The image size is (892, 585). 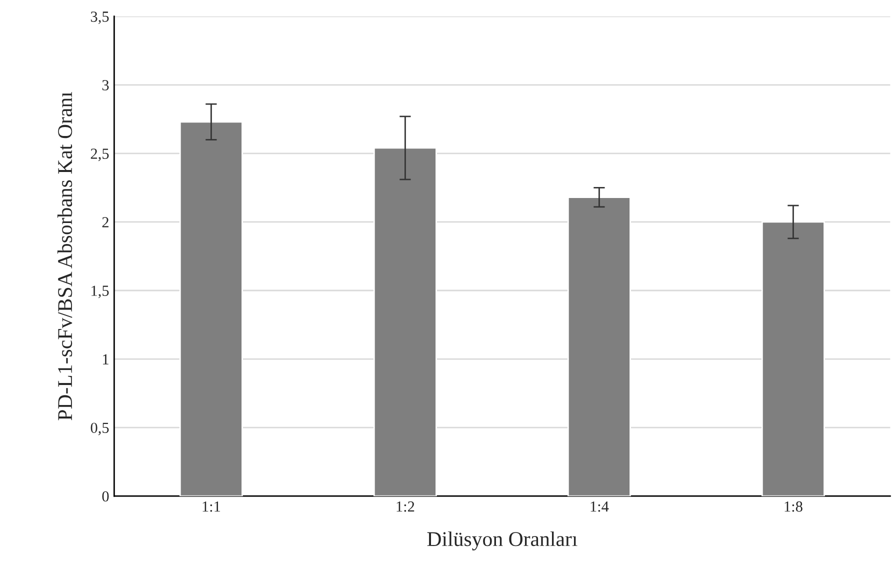 I want to click on y-tick-label: 3,5, so click(x=99, y=18).